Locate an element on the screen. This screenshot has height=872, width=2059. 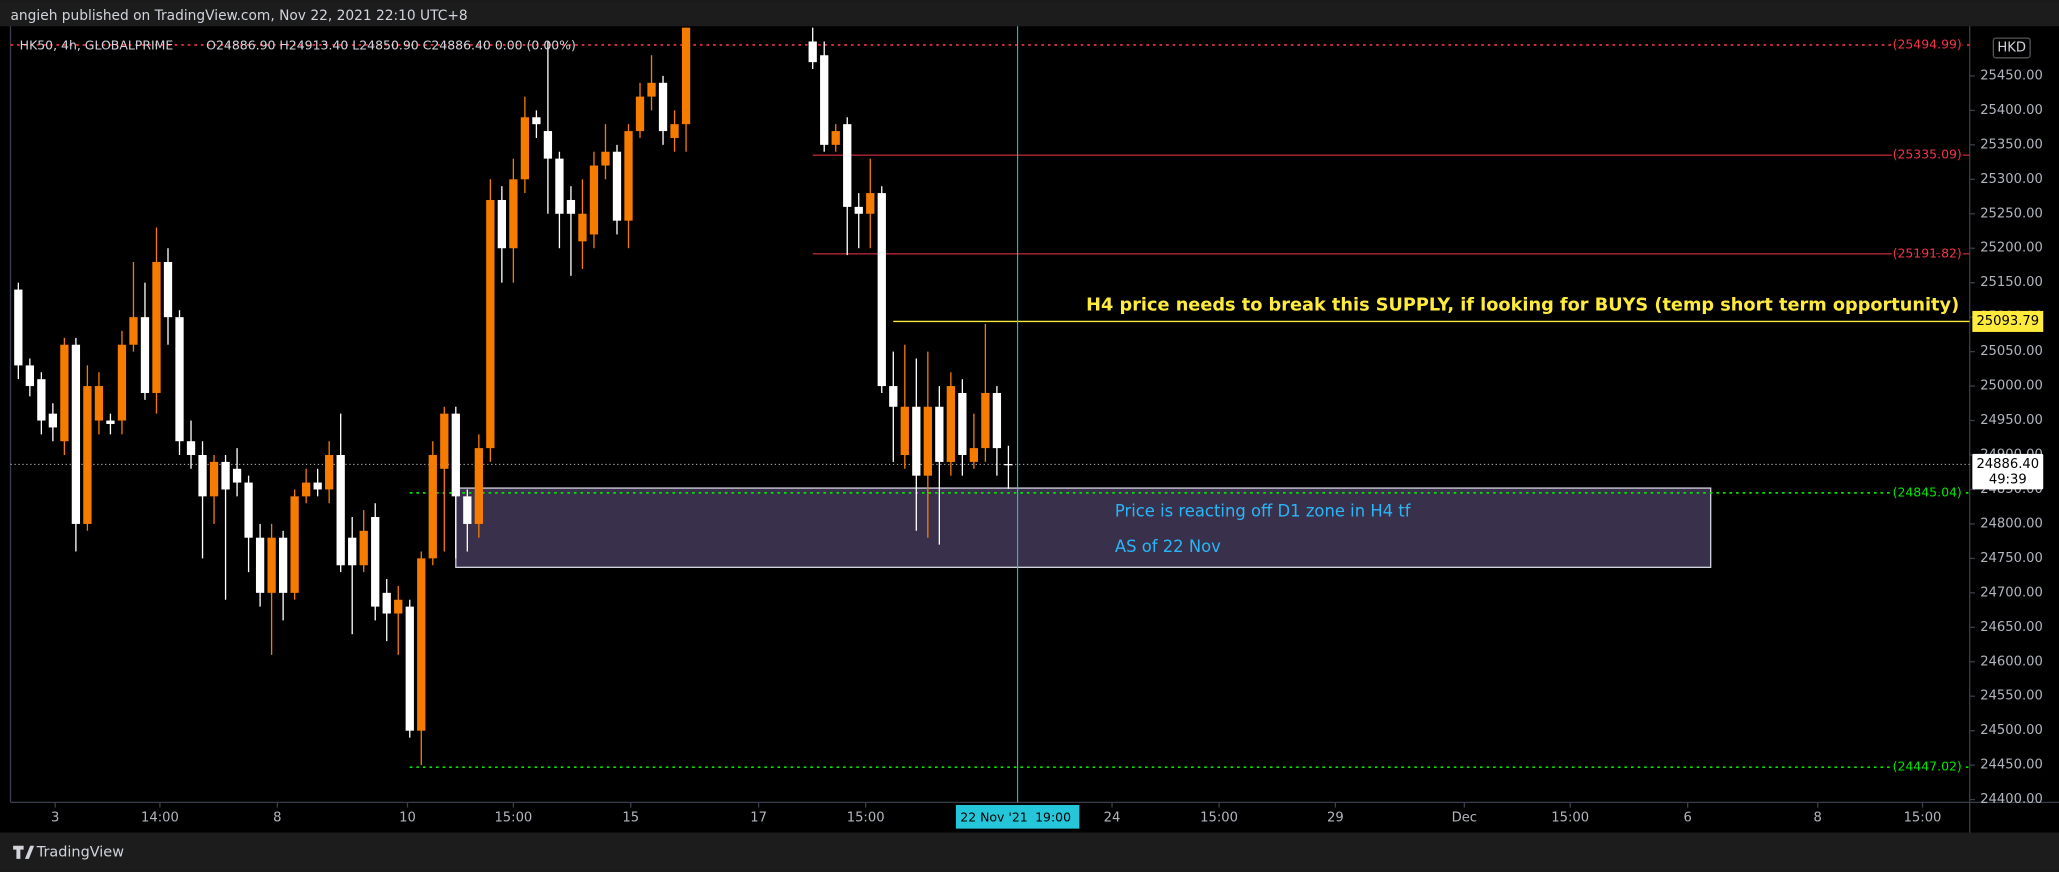
x-tick-label: Dec is located at coordinates (1464, 818).